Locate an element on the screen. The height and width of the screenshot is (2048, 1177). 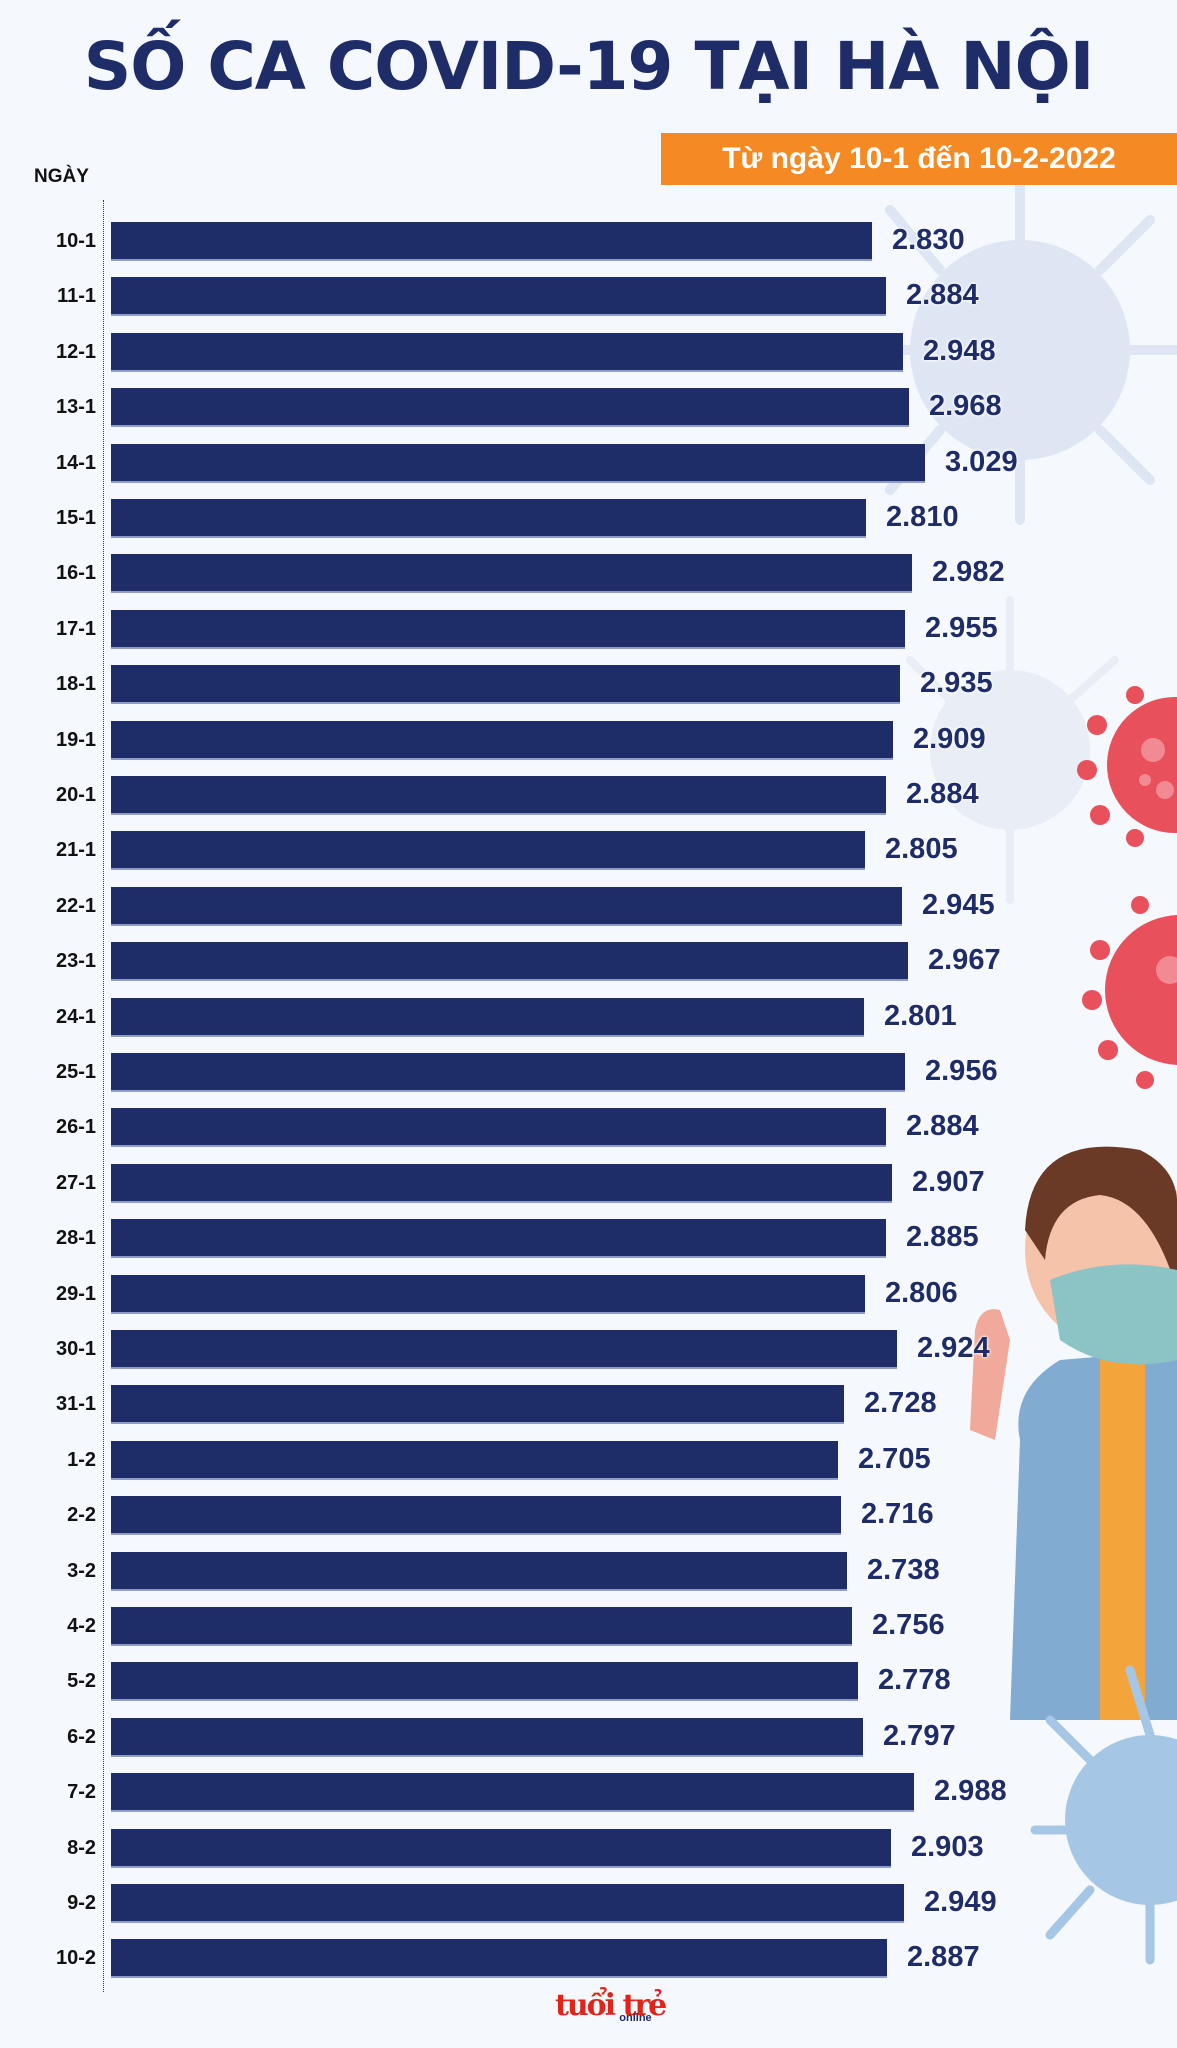
category-label: 25-1 is located at coordinates (75, 1072).